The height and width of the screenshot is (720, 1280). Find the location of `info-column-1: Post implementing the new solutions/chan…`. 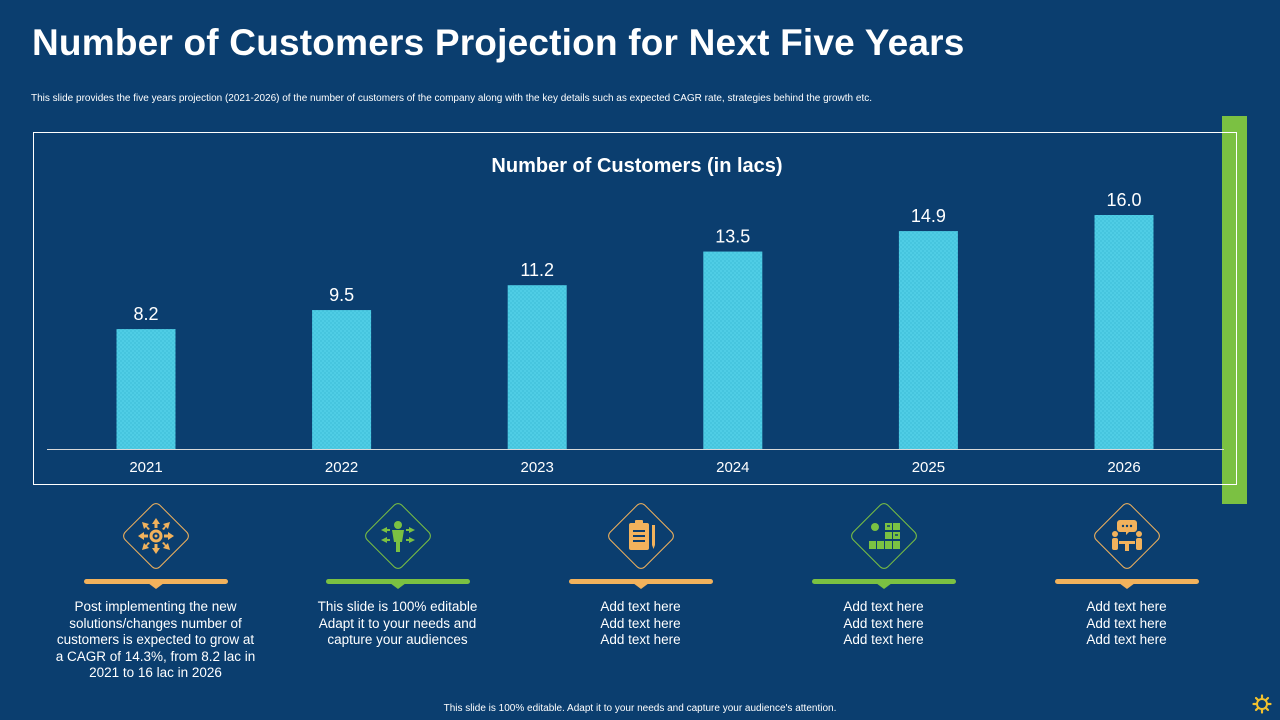

info-column-1: Post implementing the new solutions/chan… is located at coordinates (155, 591).